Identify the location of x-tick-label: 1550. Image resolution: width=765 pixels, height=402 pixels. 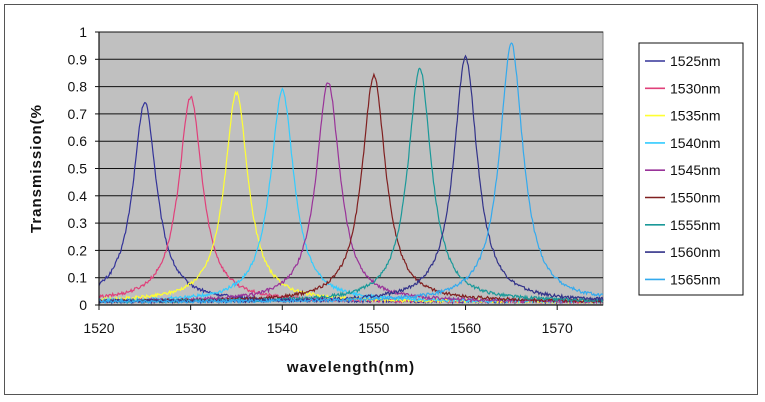
(373, 328).